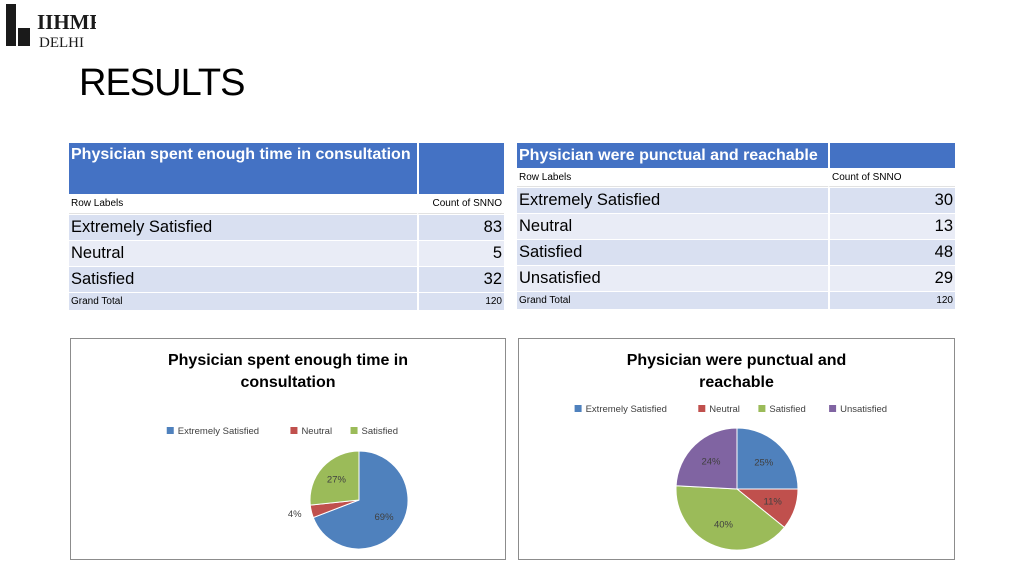 This screenshot has width=1024, height=576. I want to click on legend-entry: Unsatisfied, so click(863, 409).